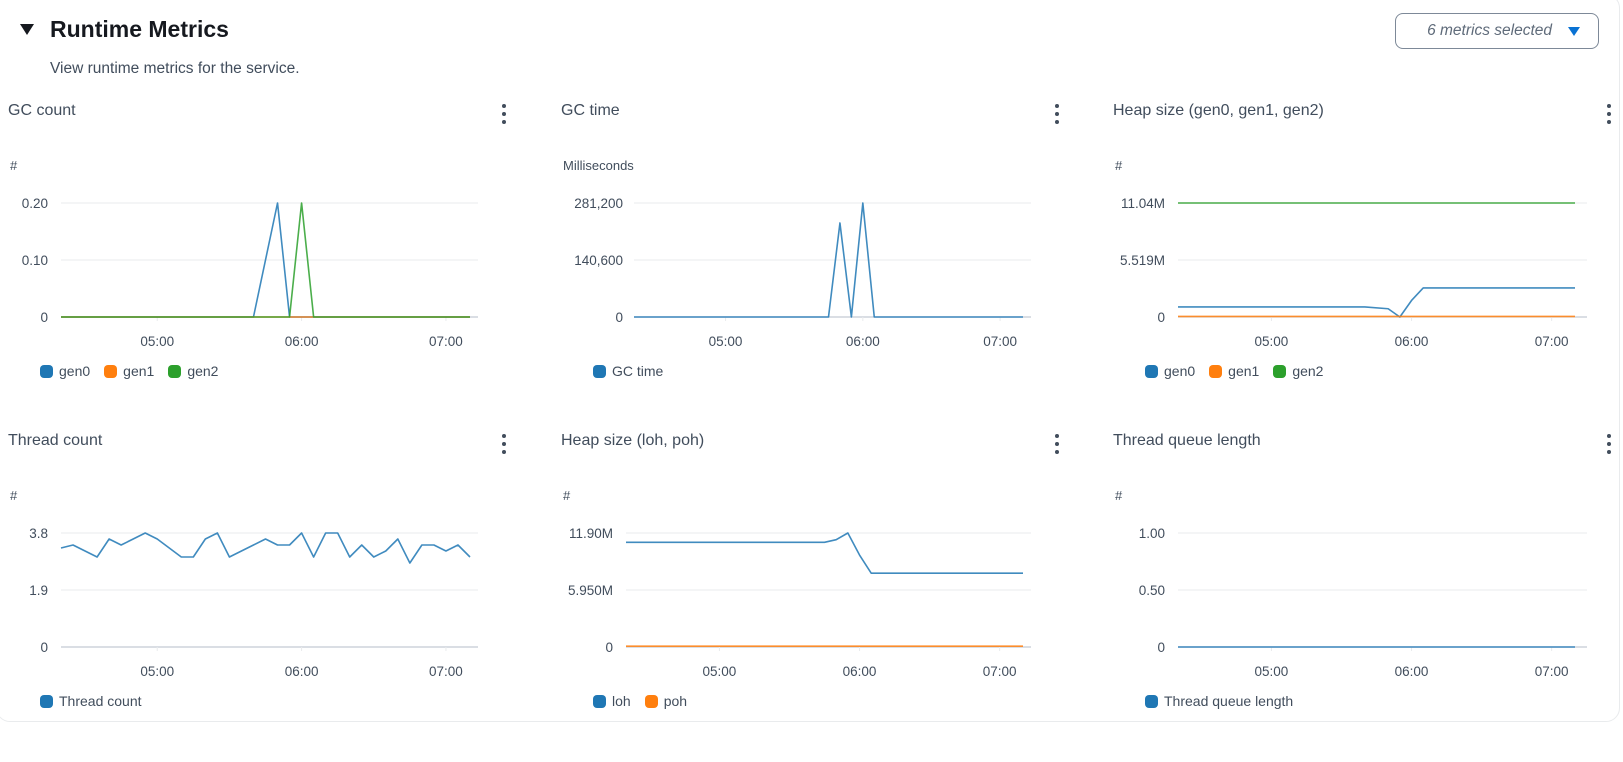 This screenshot has height=762, width=1623. Describe the element at coordinates (1142, 260) in the screenshot. I see `y-tick-label: 5.519M` at that location.